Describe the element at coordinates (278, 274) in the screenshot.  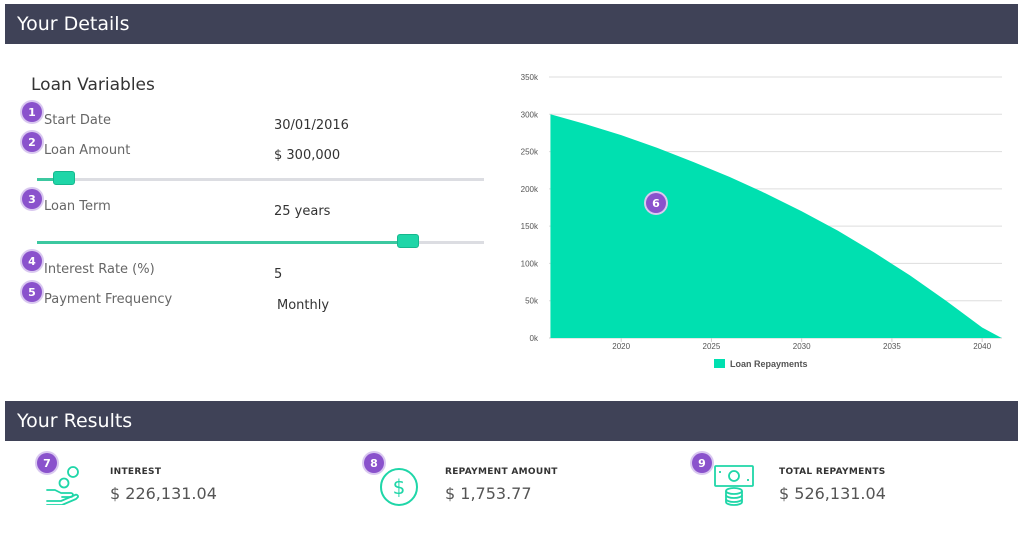
I see `interest-rate-value: 5` at that location.